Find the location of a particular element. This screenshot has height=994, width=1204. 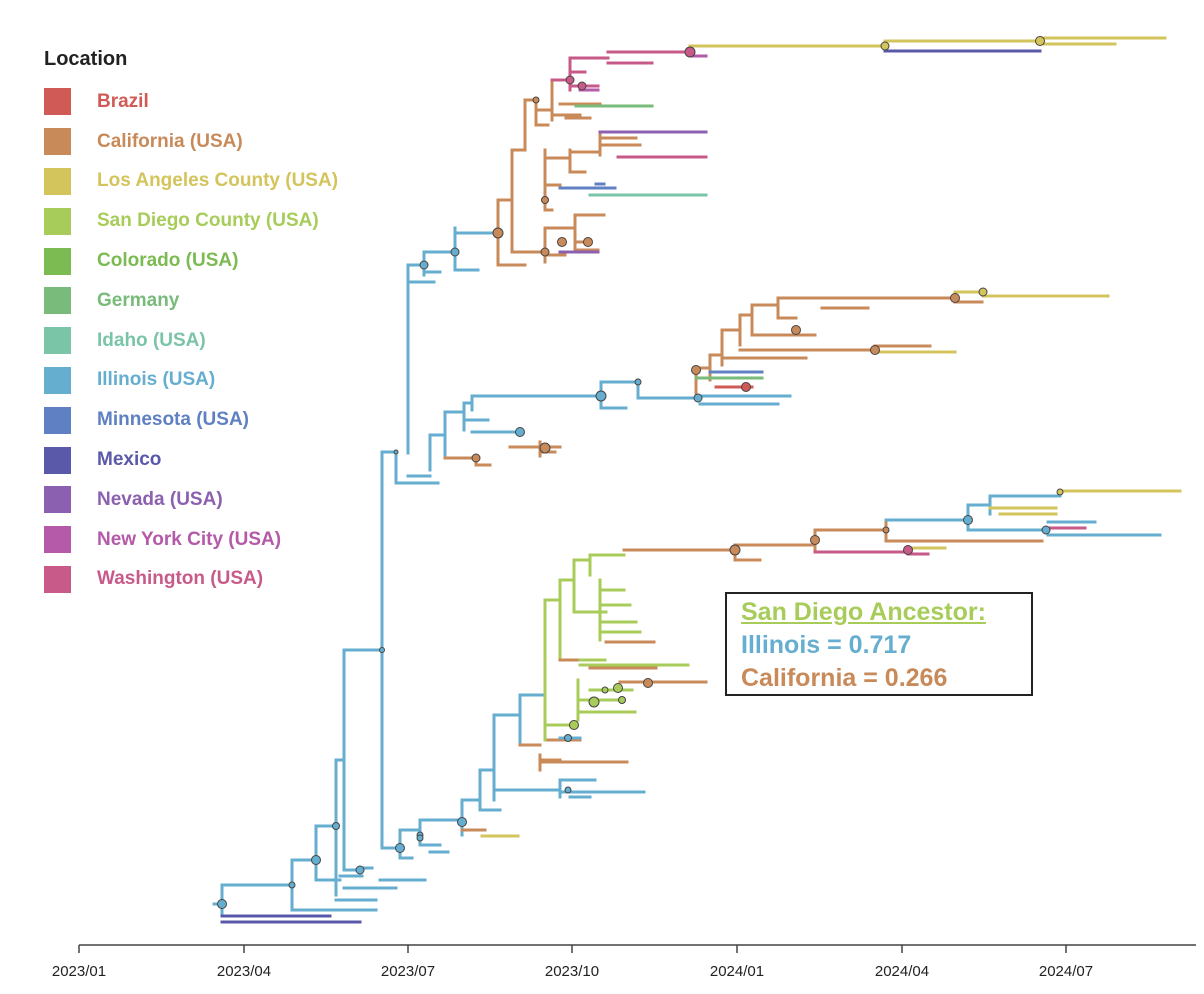

legend-item: Minnesota (USA) is located at coordinates (191, 420).